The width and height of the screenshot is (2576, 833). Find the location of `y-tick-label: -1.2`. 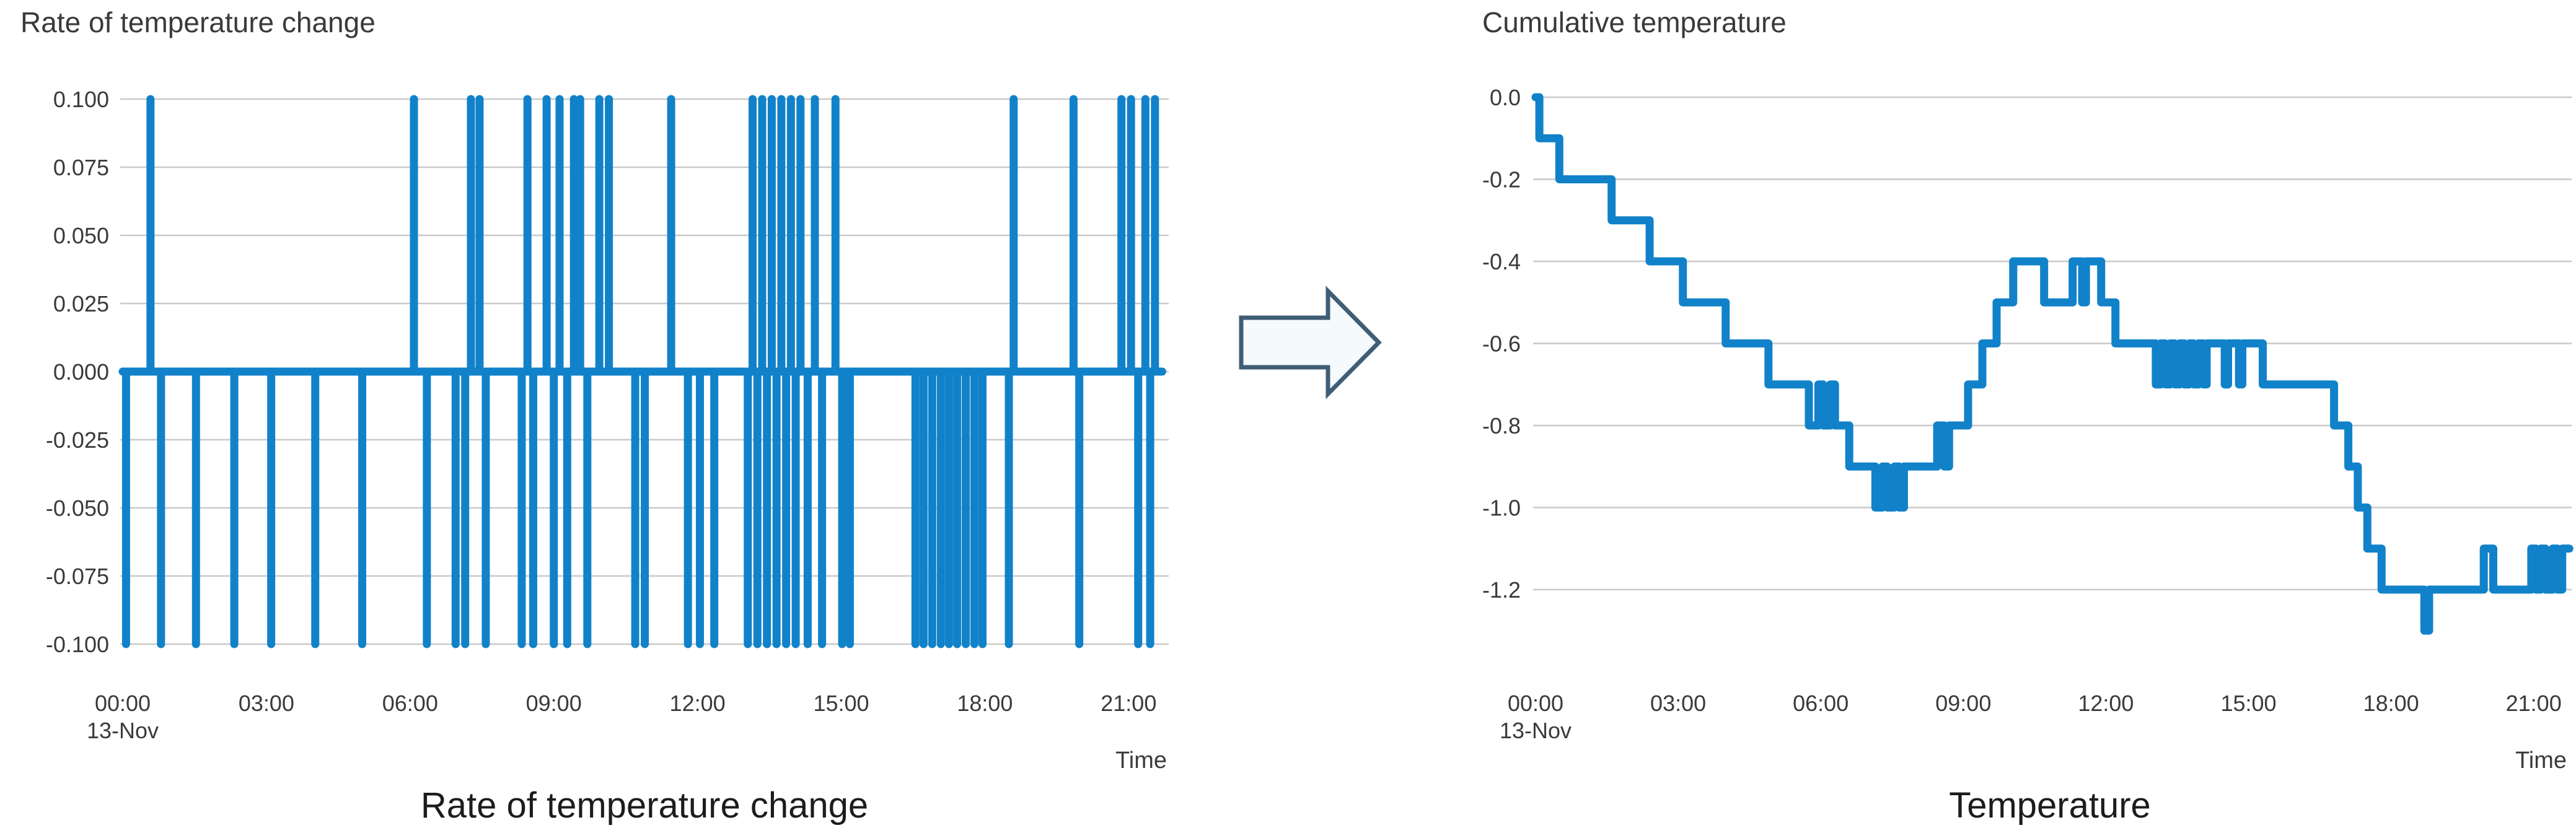

y-tick-label: -1.2 is located at coordinates (1502, 590).